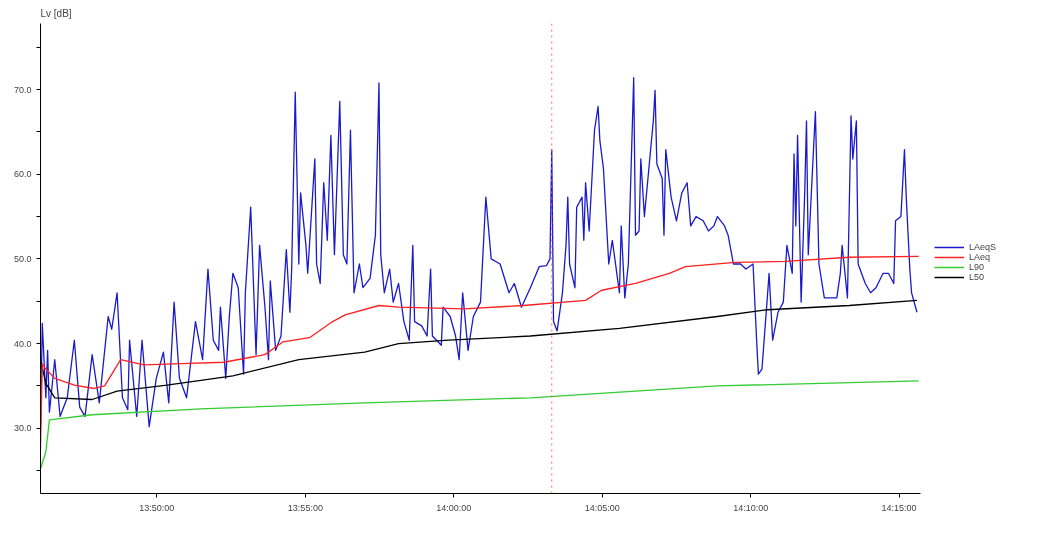  I want to click on y-tick-label: 30.0, so click(22, 428).